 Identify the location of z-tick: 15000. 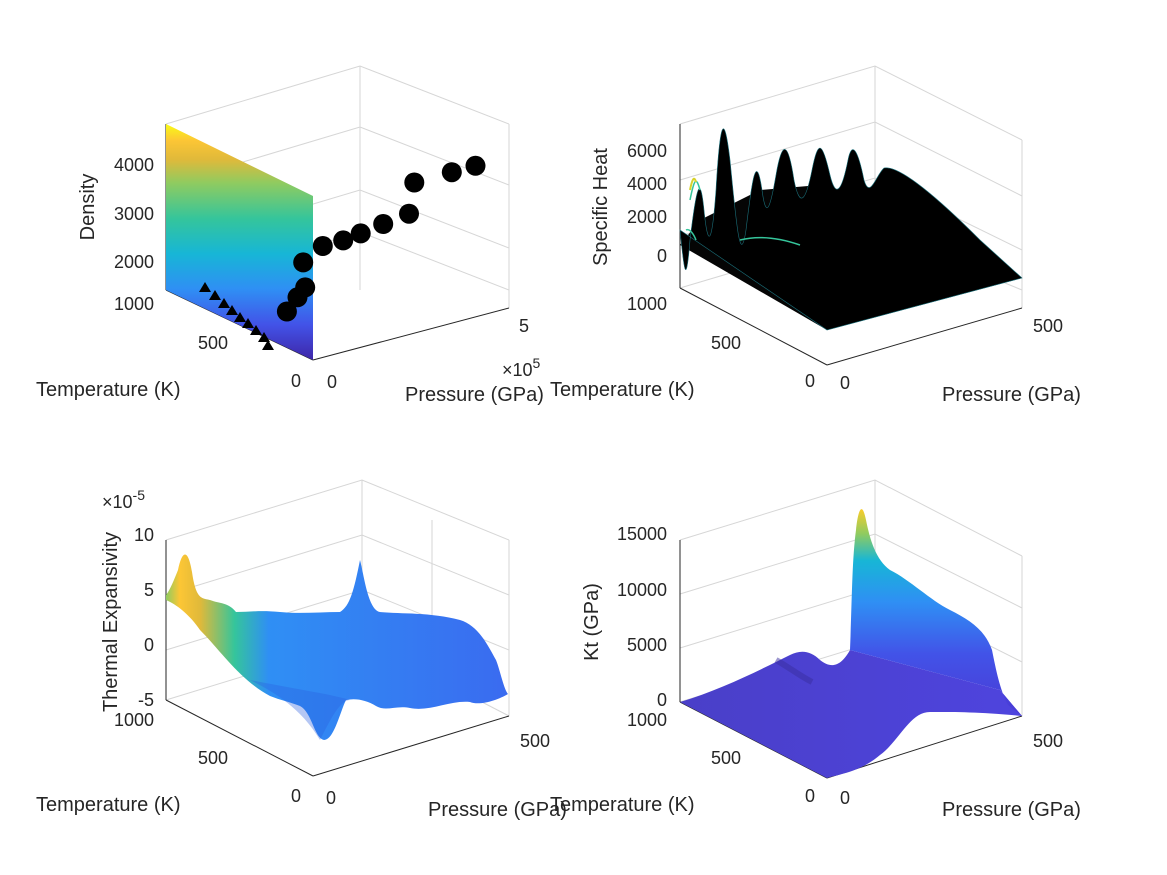
(642, 534).